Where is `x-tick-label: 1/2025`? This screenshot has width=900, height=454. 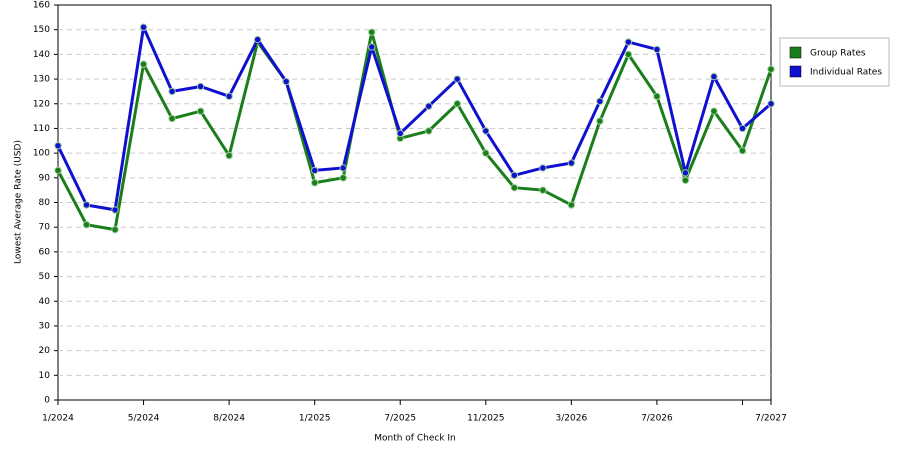
x-tick-label: 1/2025 is located at coordinates (315, 419).